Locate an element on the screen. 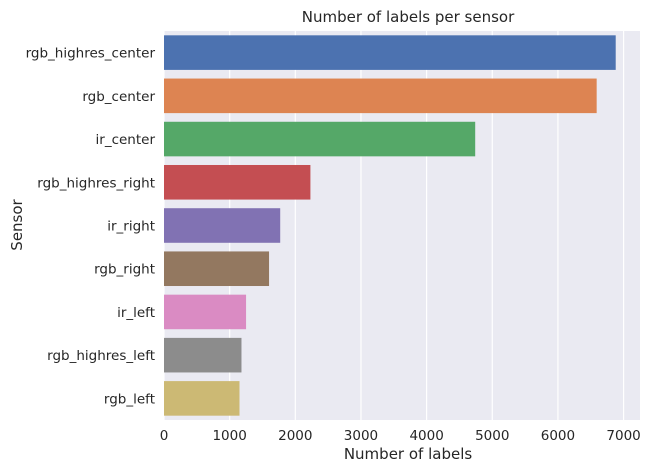 Image resolution: width=652 pixels, height=473 pixels. y-tick-label: rgb_center is located at coordinates (118, 97).